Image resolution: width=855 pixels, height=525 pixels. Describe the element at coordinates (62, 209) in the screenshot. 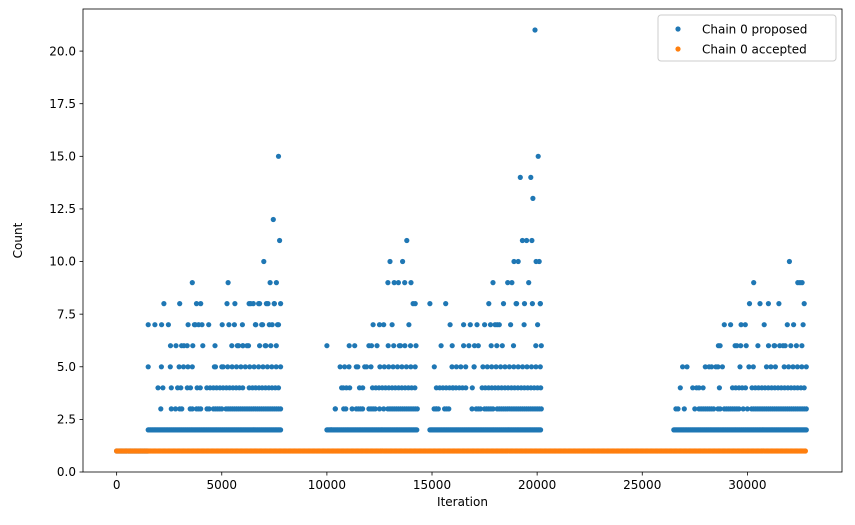

I see `y-tick-label: 12.5` at that location.